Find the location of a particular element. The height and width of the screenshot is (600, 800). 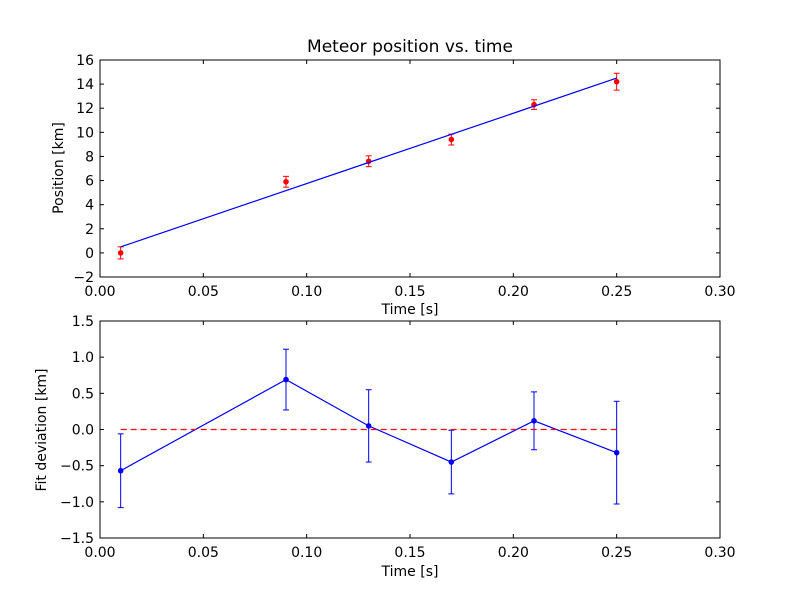

position-y-tick-label: 4 is located at coordinates (89, 206).